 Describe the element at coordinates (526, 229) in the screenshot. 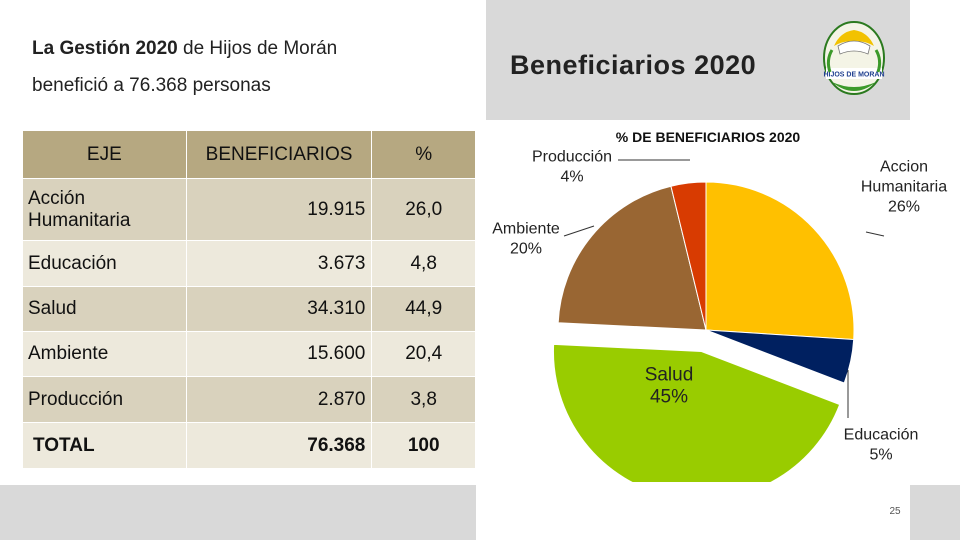

I see `slice-name-label: Ambiente` at that location.